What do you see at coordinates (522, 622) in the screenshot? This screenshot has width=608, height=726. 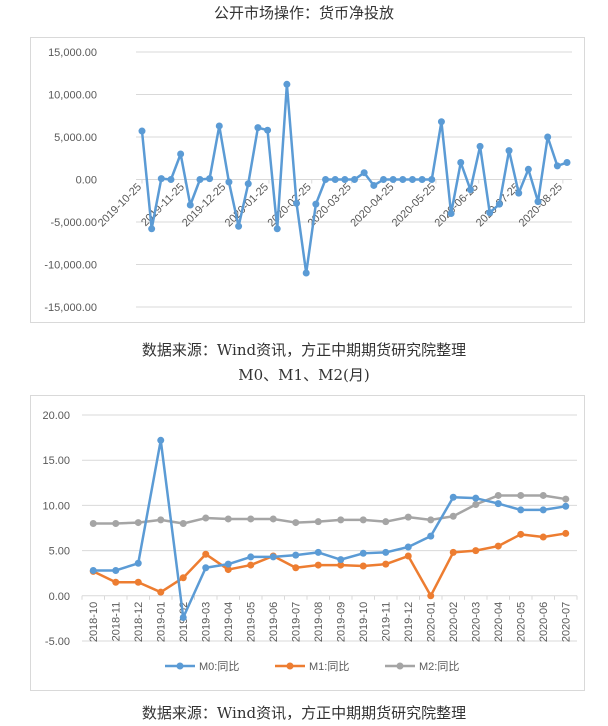 I see `x-tick-label: 2020-05` at bounding box center [522, 622].